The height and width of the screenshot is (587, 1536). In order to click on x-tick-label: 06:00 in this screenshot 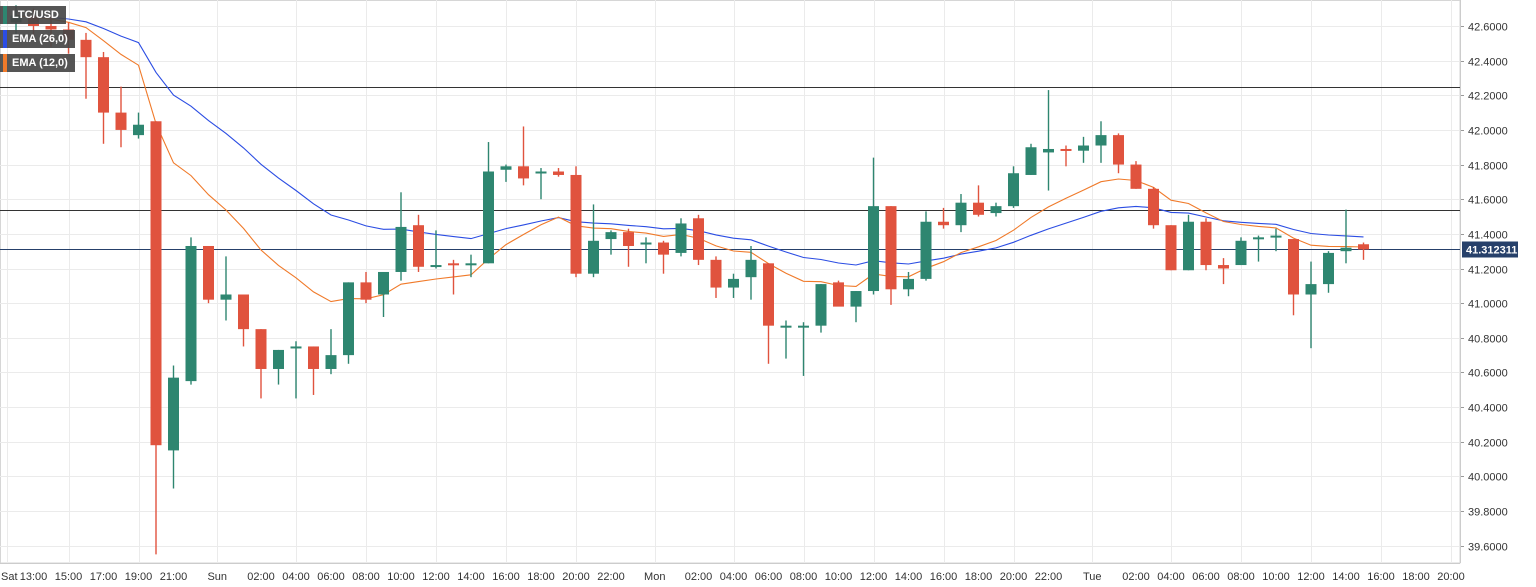, I will do `click(331, 577)`.